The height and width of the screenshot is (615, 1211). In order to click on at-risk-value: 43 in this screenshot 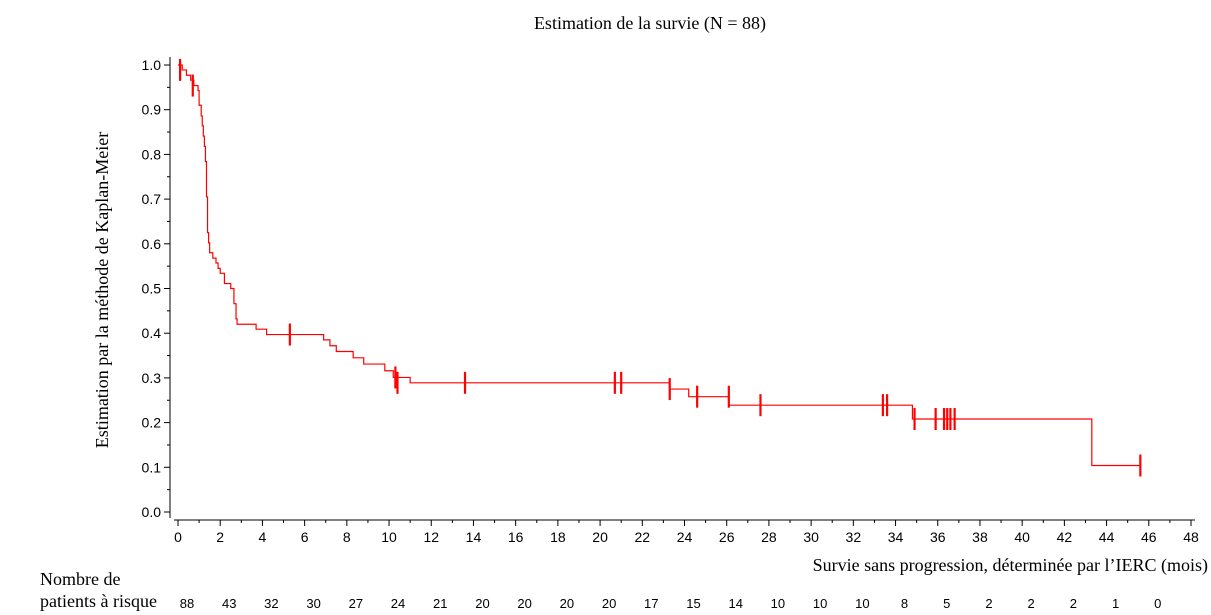, I will do `click(229, 603)`.